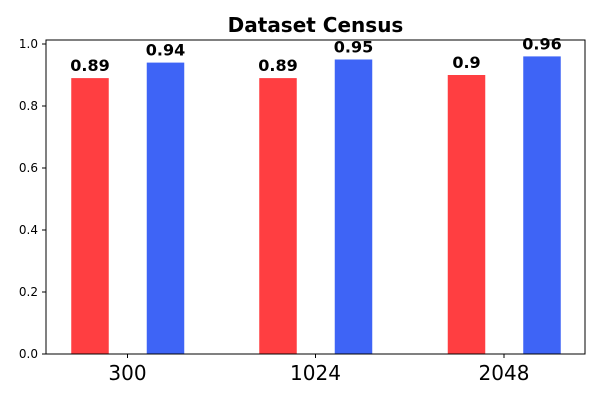 This screenshot has width=600, height=400. I want to click on data-label-series1-300: 0.89, so click(89, 65).